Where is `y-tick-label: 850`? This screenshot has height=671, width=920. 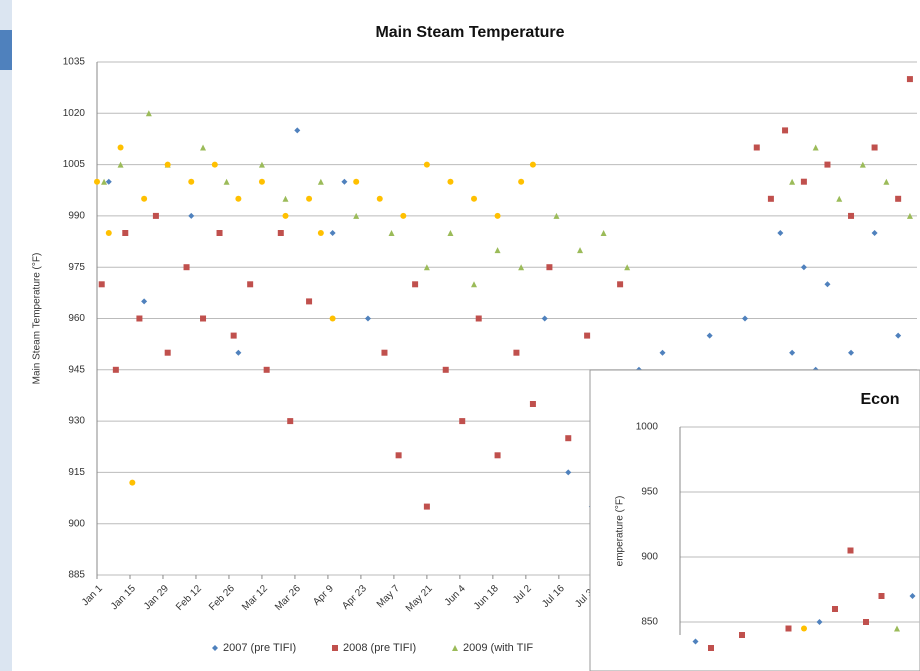 y-tick-label: 850 is located at coordinates (649, 622).